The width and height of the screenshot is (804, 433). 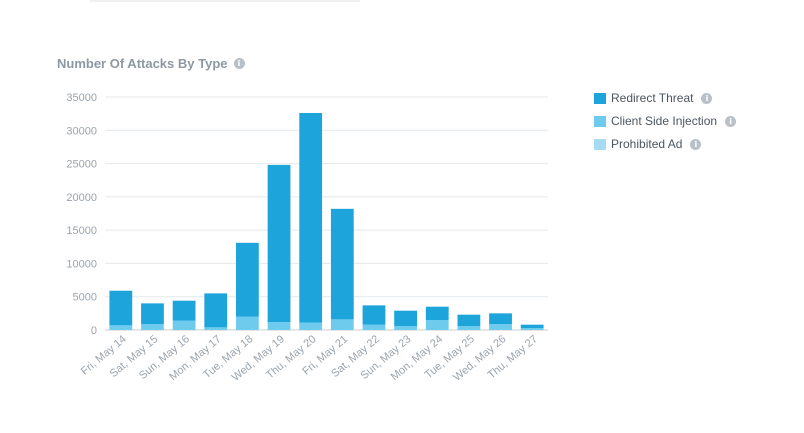 I want to click on y-tick-label: 10000, so click(x=81, y=264).